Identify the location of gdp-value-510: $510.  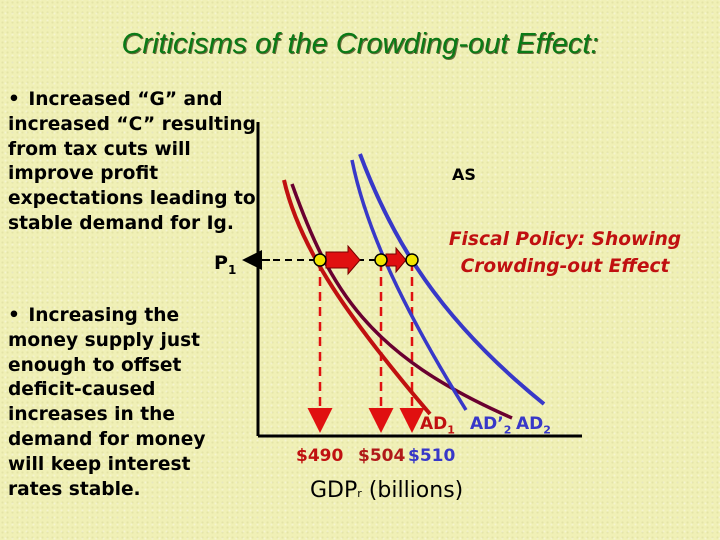
(432, 456).